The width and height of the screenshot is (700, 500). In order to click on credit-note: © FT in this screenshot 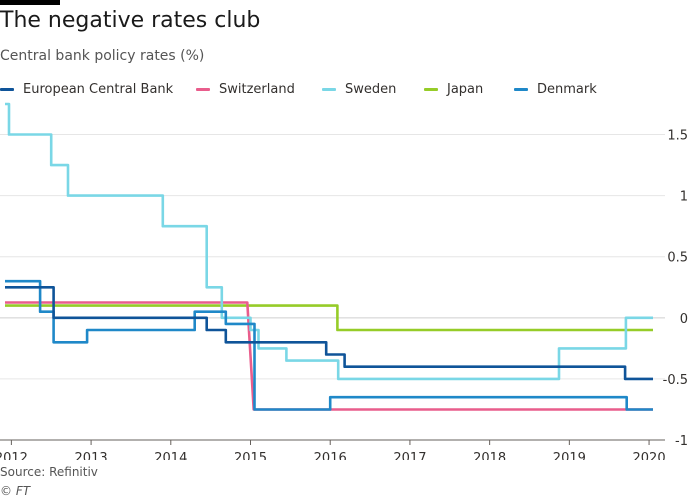, I will do `click(15, 491)`.